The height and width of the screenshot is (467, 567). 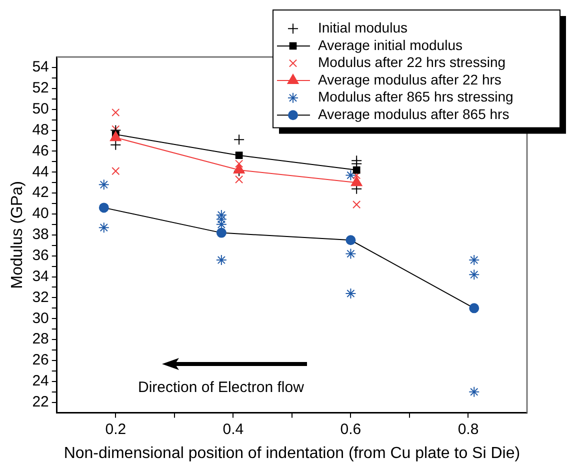 I want to click on legend-label: Average modulus after 22 hrs, so click(x=410, y=79).